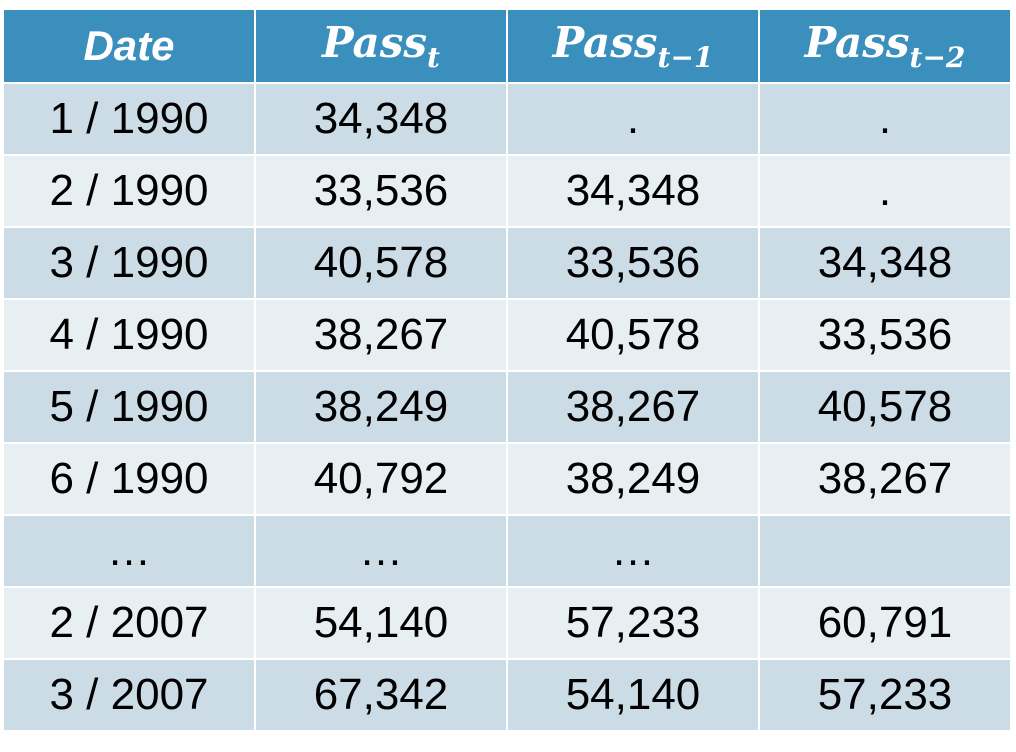 This screenshot has width=1016, height=752. I want to click on header-row: Date Passt Passt−1 Passt−2, so click(507, 46).